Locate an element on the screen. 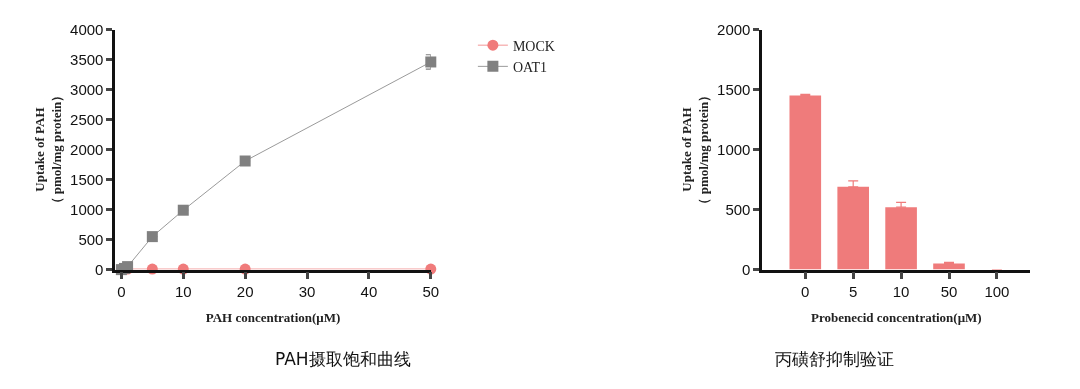 This screenshot has height=389, width=1080. y-tick-label: 3000 is located at coordinates (87, 89).